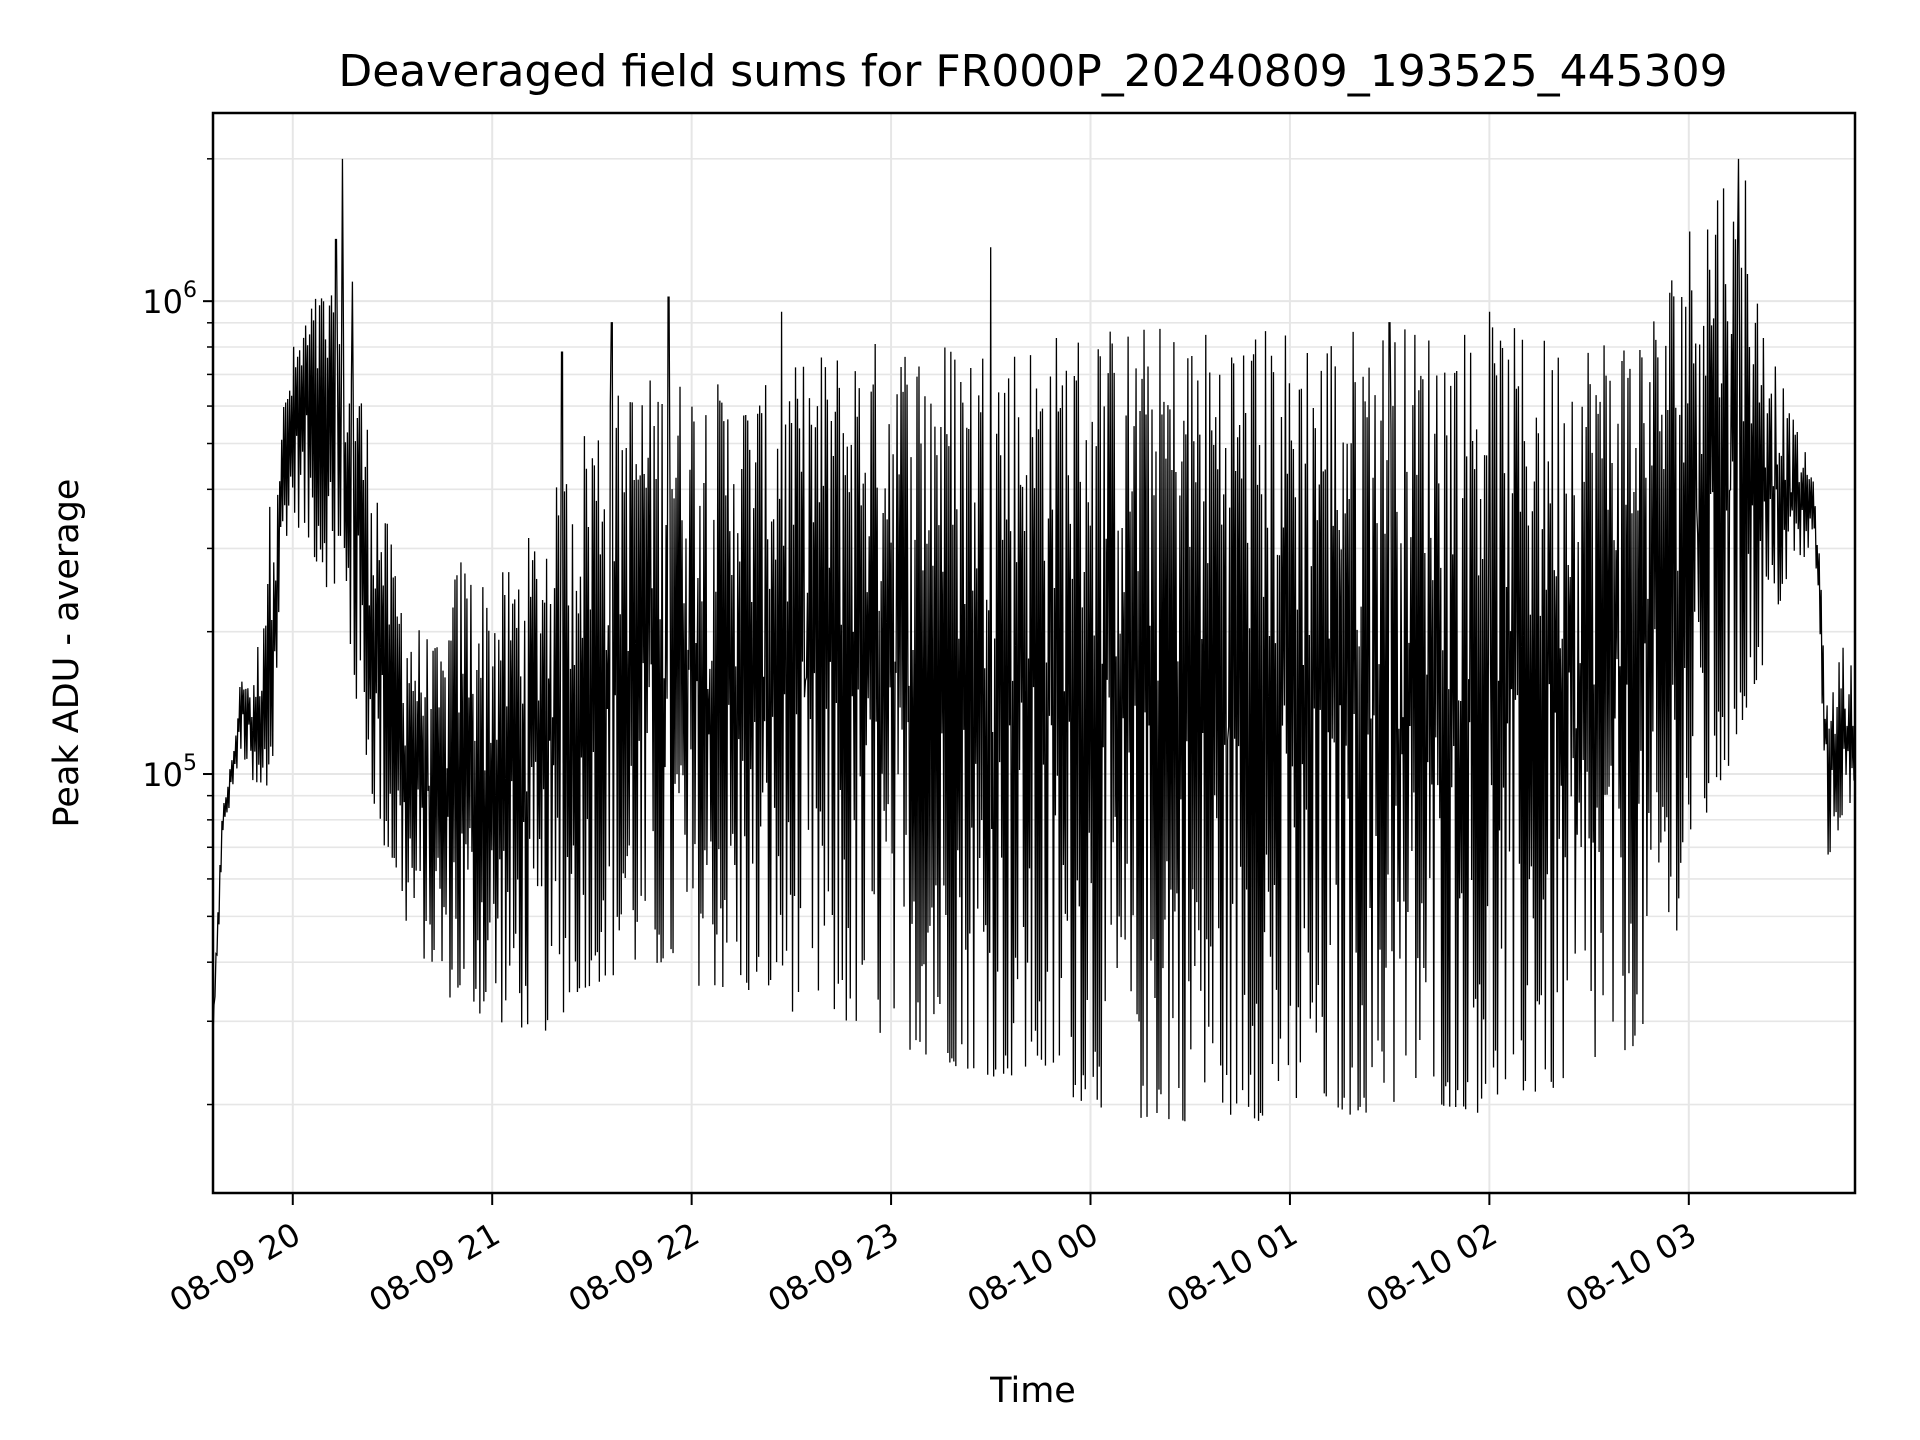 The height and width of the screenshot is (1440, 1920). What do you see at coordinates (634, 1267) in the screenshot?
I see `x-tick-label: 08-09 22` at bounding box center [634, 1267].